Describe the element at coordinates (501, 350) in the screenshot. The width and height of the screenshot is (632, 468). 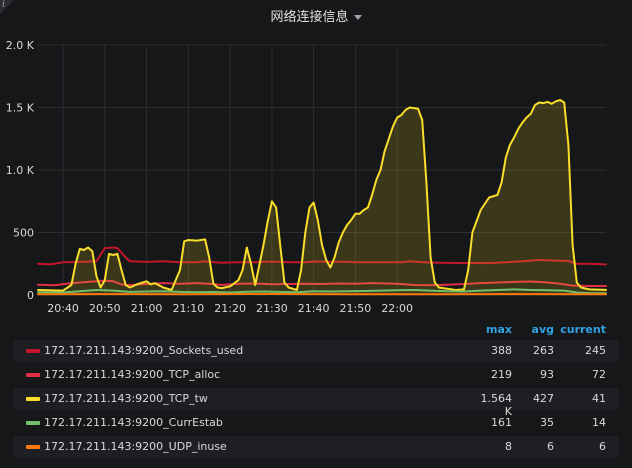
I see `legend-value-max: 388` at that location.